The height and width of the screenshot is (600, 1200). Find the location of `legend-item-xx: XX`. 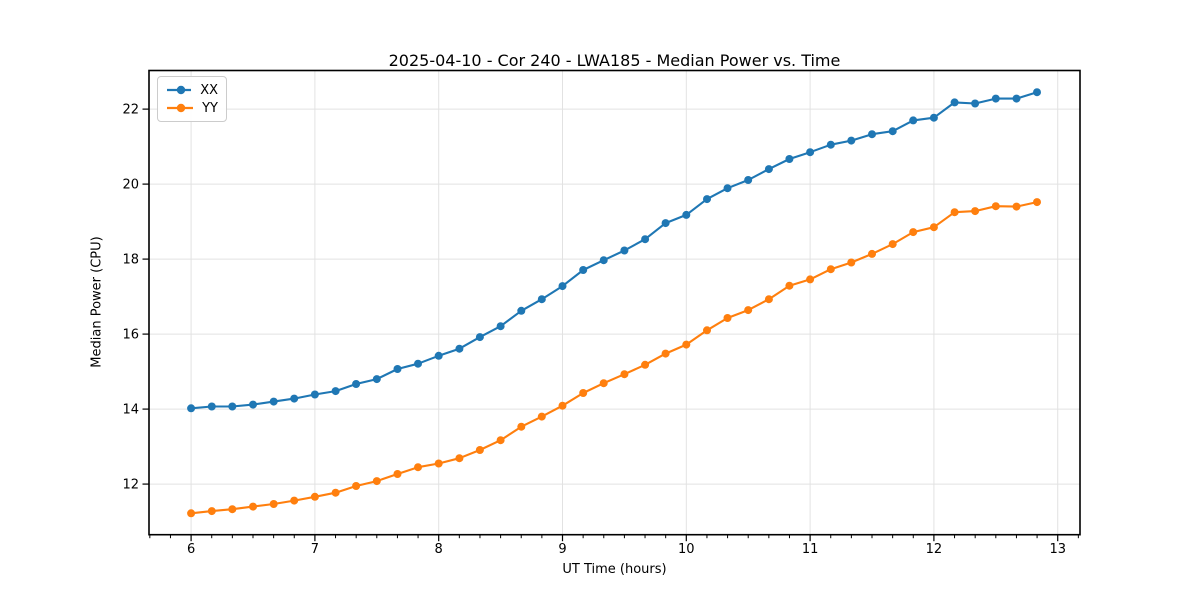

legend-item-xx: XX is located at coordinates (192, 90).